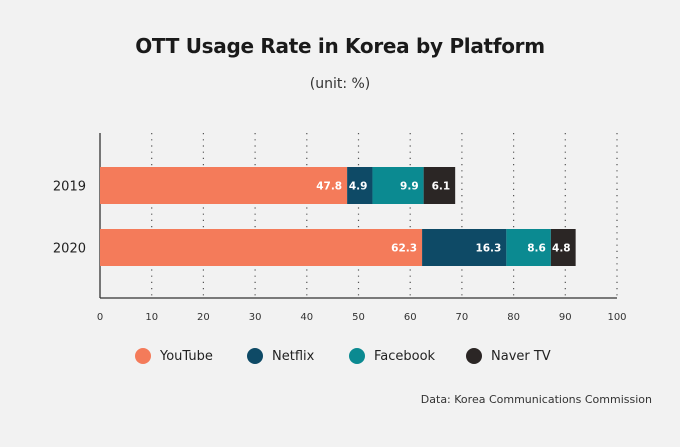 The image size is (680, 447). Describe the element at coordinates (151, 317) in the screenshot. I see `x-tick-label-10: 10` at that location.